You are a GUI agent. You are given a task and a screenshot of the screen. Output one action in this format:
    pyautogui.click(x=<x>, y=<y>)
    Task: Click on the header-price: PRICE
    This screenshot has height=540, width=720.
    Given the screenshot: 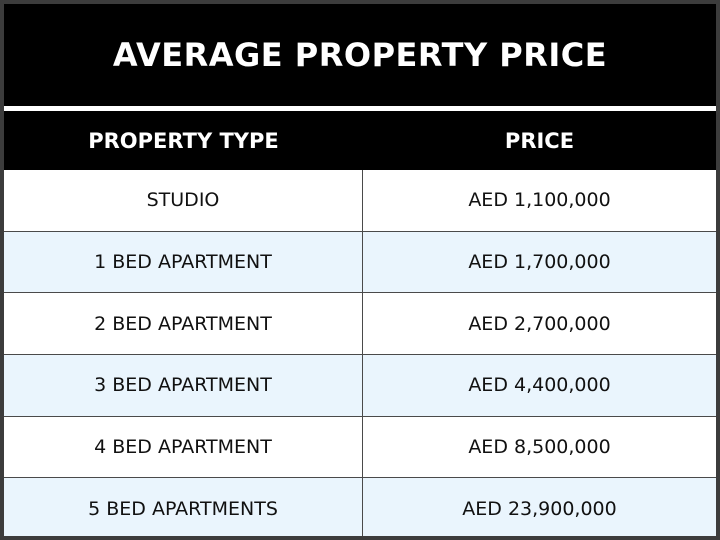 What is the action you would take?
    pyautogui.click(x=539, y=140)
    